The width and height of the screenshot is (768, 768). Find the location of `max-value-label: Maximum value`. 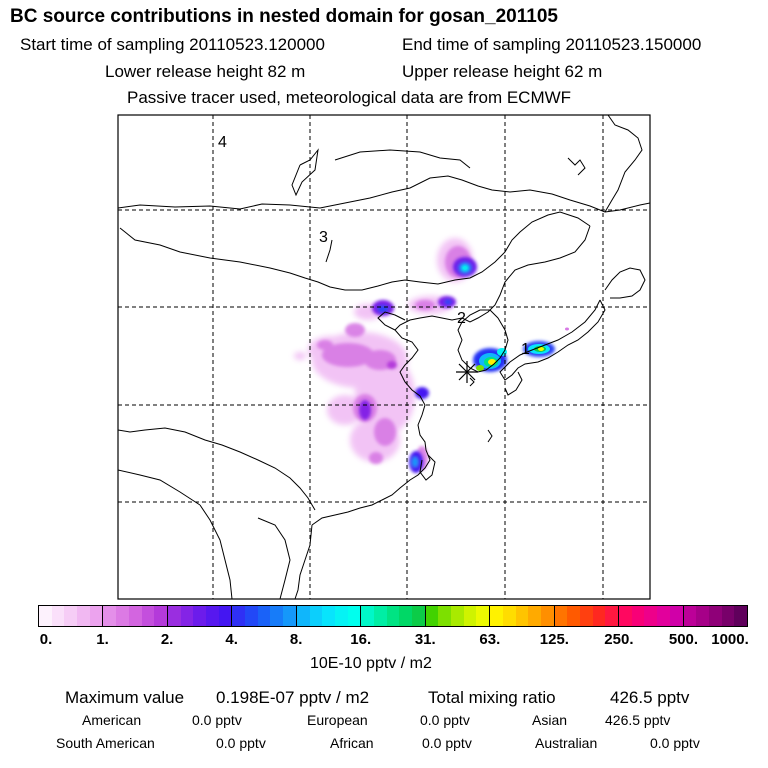

max-value-label: Maximum value is located at coordinates (125, 697).